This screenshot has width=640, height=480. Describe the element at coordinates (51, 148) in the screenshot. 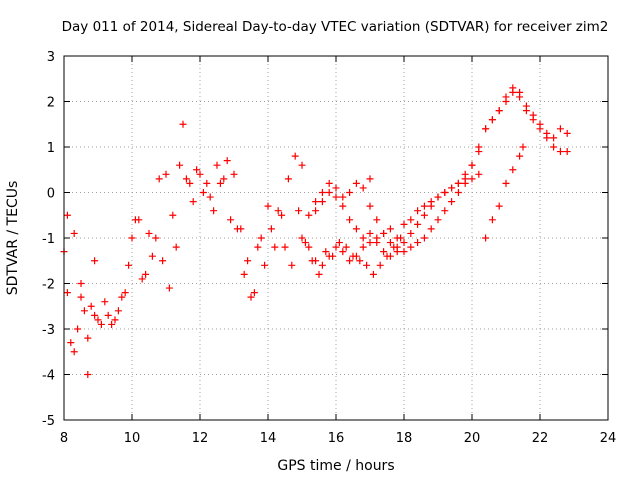

I see `y-tick-label: 1` at that location.